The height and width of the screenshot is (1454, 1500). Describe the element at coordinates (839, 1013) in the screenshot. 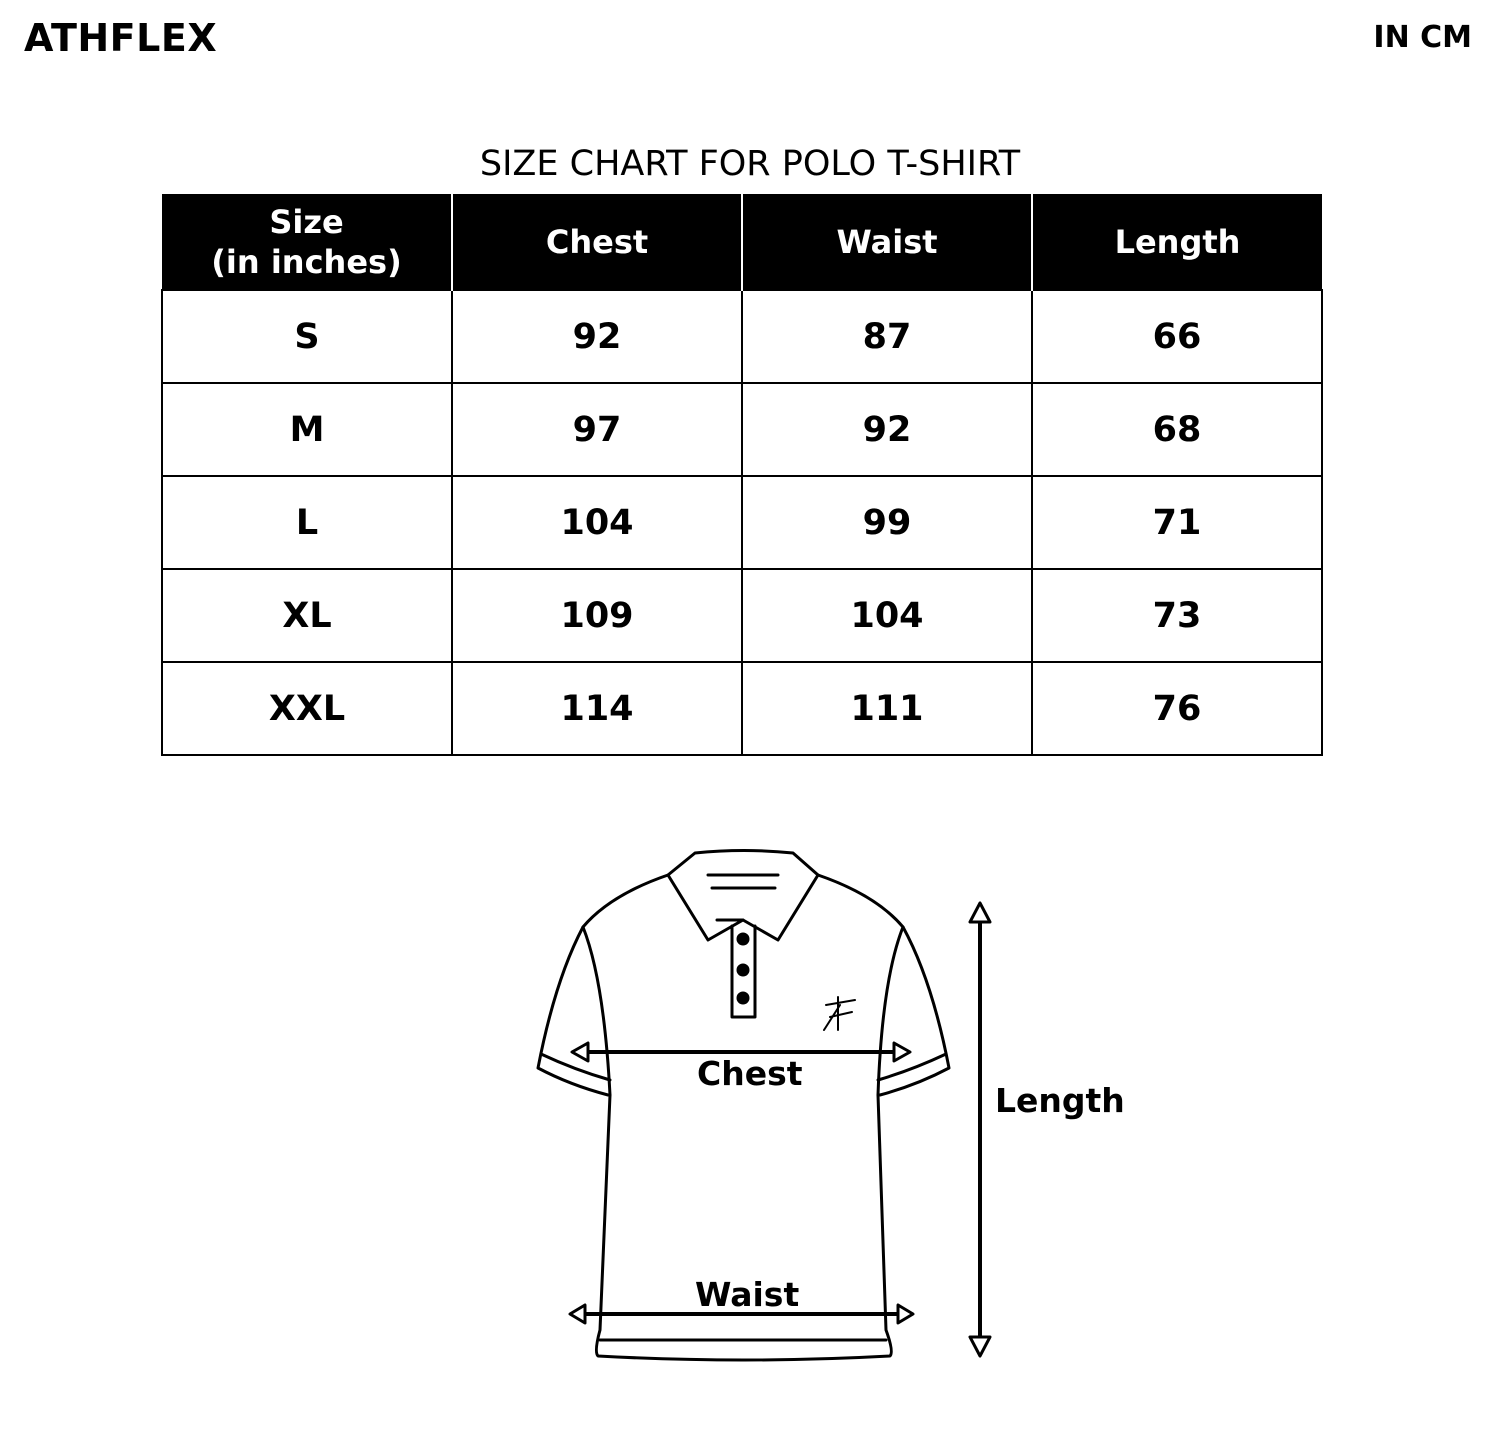

I see `logo-mark-icon` at that location.